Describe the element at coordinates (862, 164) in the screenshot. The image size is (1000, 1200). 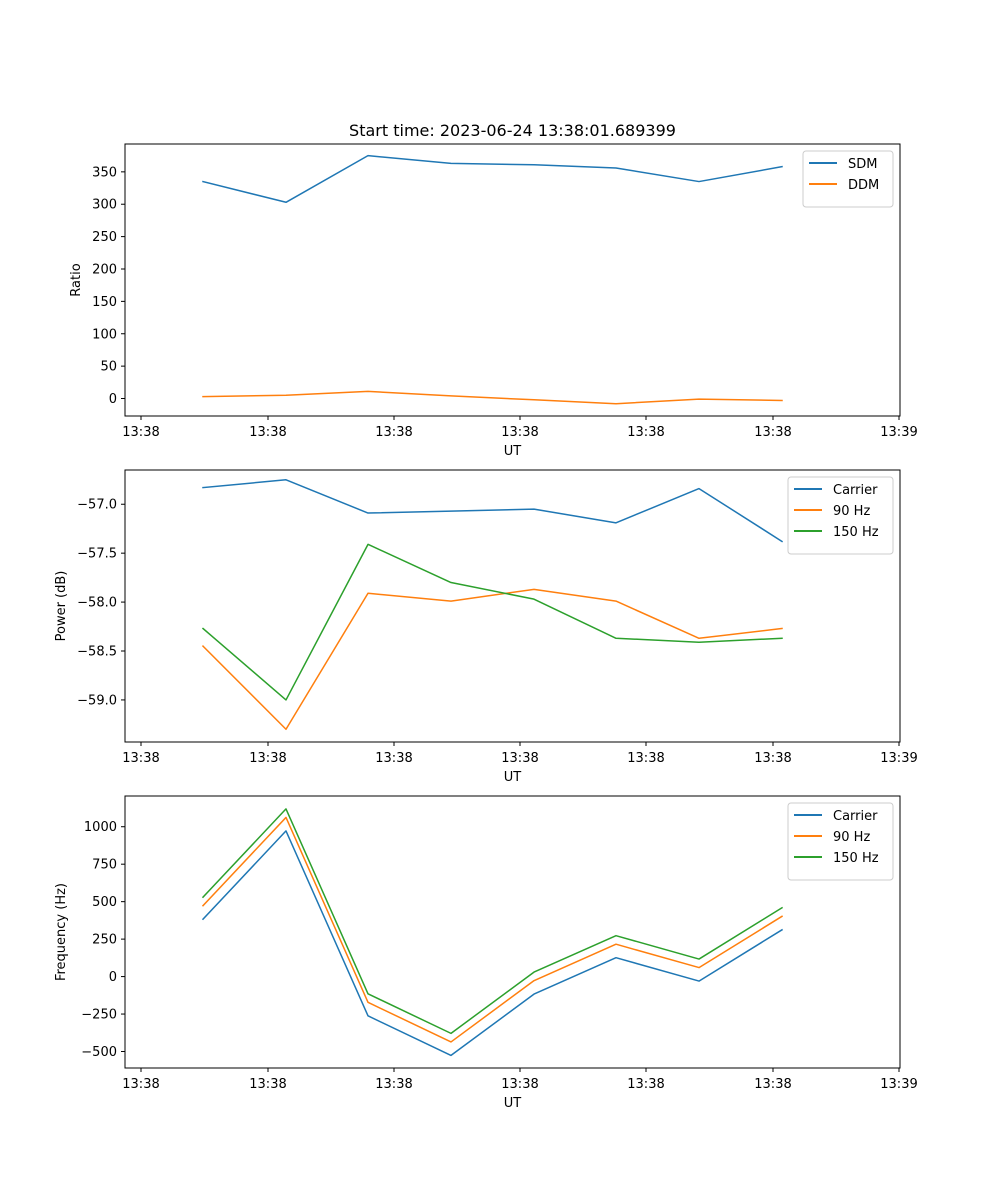
I see `legend-label: SDM` at that location.